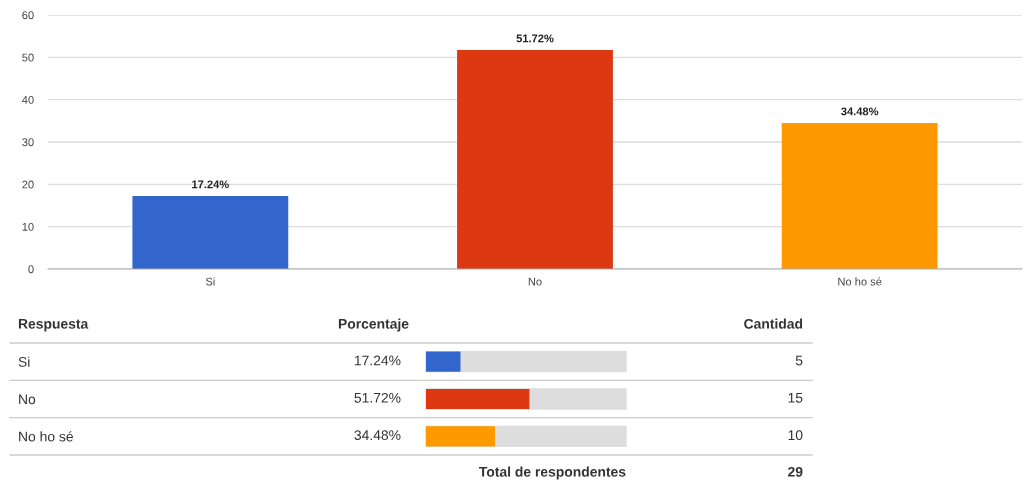  What do you see at coordinates (373, 325) in the screenshot?
I see `text: Porcentaje` at bounding box center [373, 325].